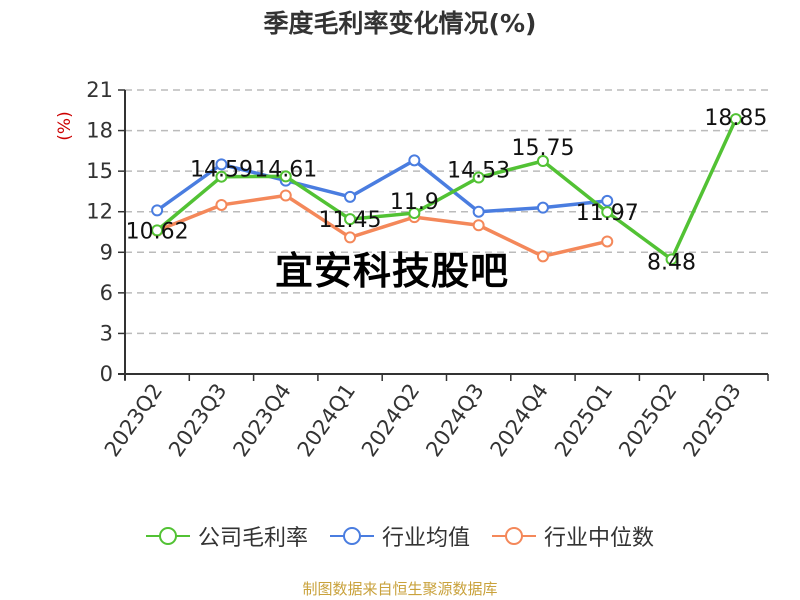 Image resolution: width=800 pixels, height=600 pixels. I want to click on legend-label: 公司毛利率, so click(252, 538).